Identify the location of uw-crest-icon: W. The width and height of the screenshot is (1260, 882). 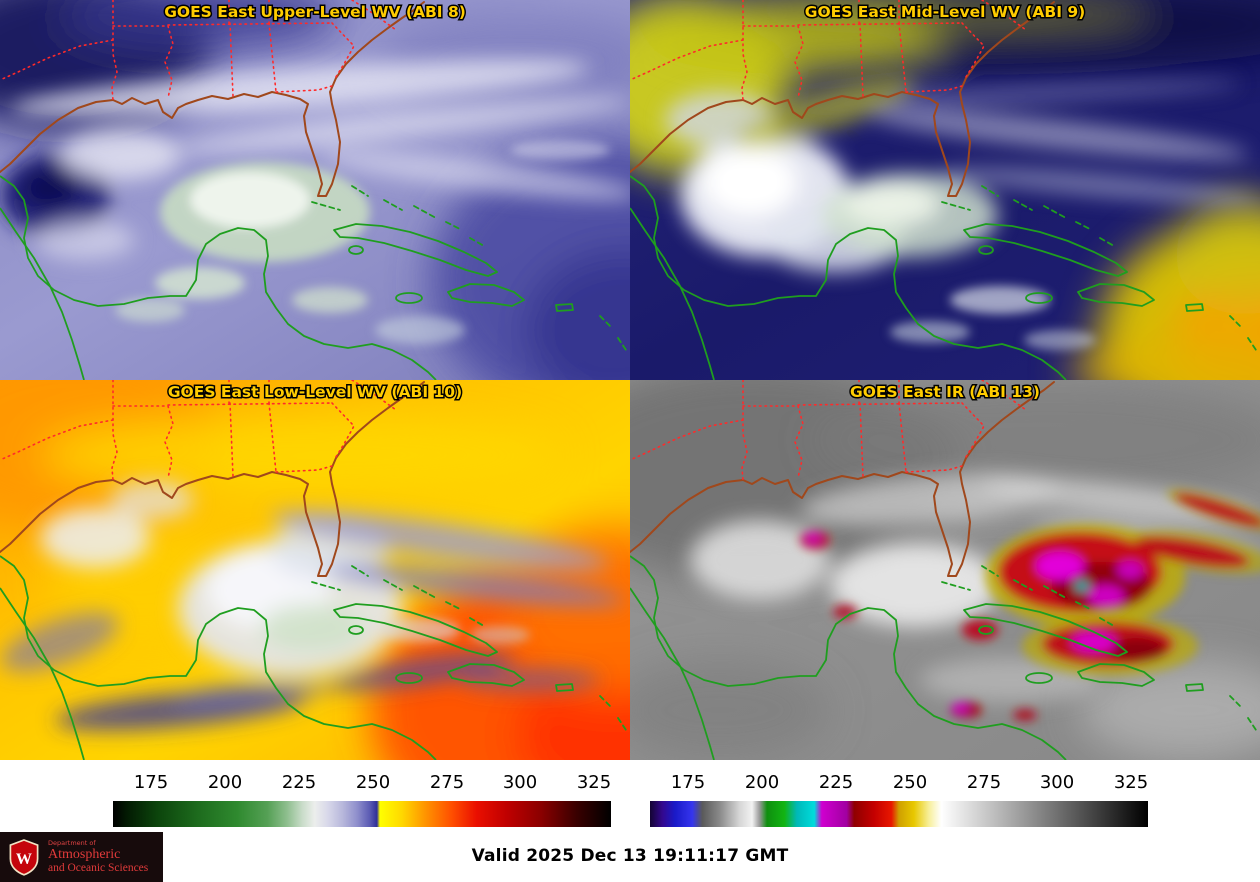
(24, 857).